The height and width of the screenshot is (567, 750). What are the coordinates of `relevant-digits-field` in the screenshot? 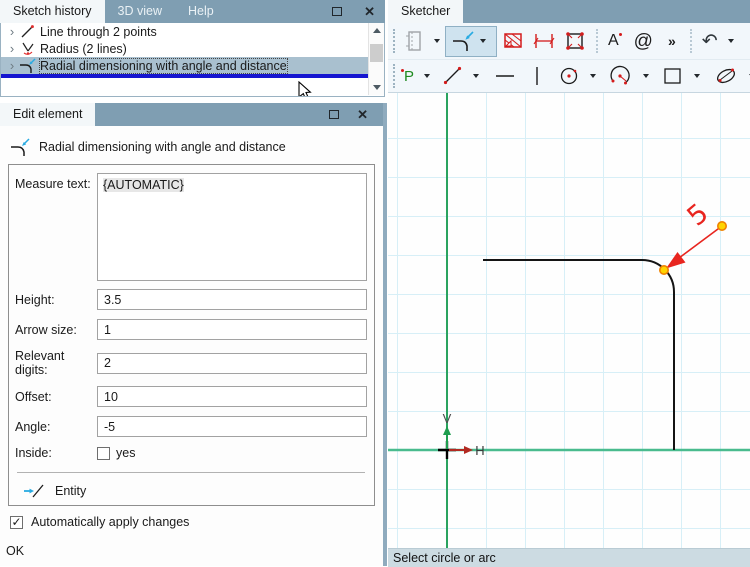 It's located at (232, 363).